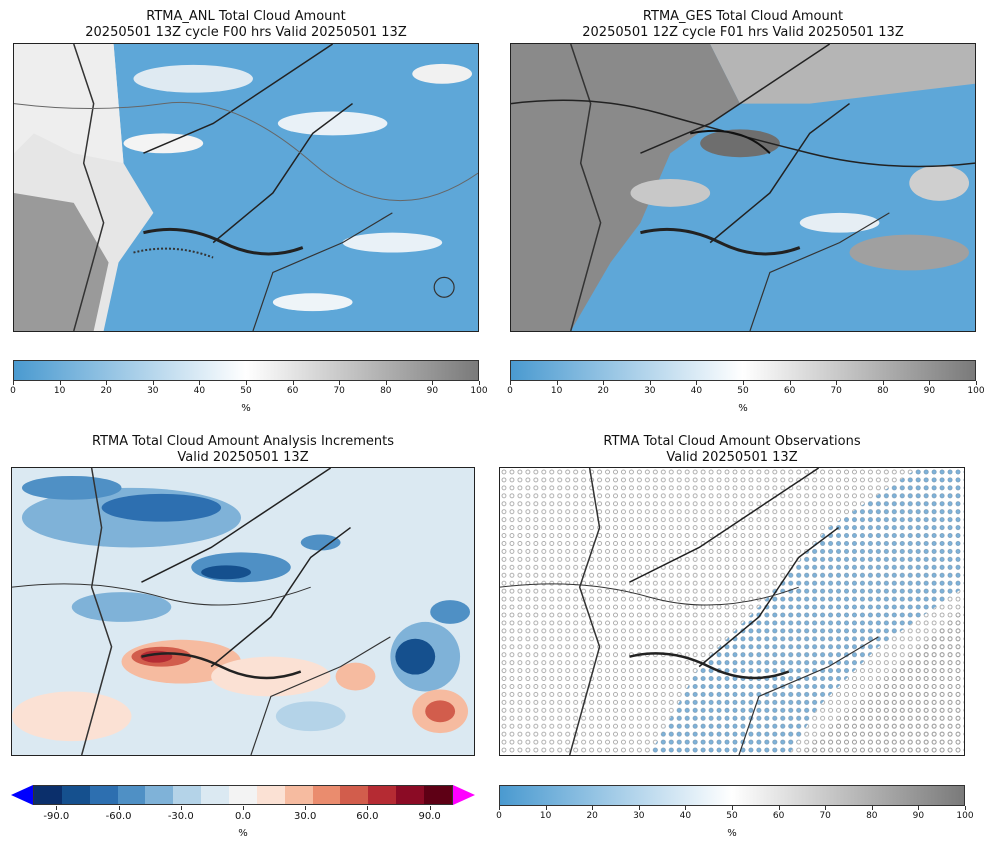  Describe the element at coordinates (732, 795) in the screenshot. I see `colorbar-observations` at that location.